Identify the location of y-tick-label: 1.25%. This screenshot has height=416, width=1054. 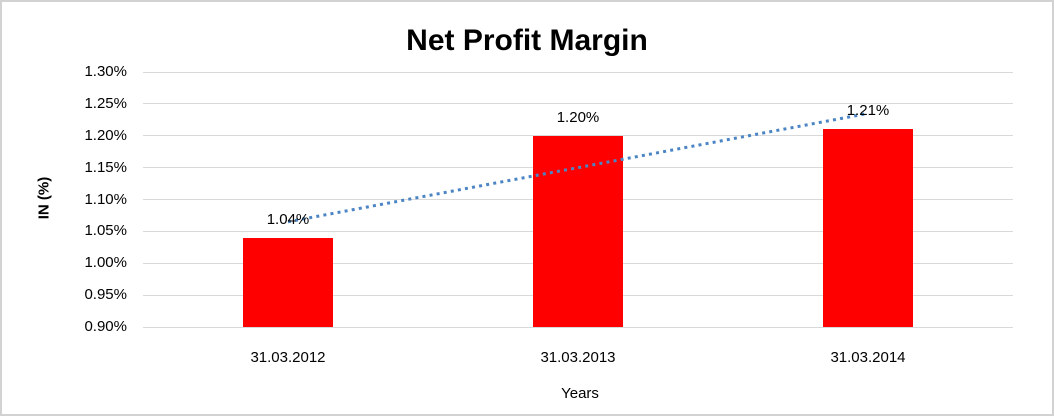
(105, 103).